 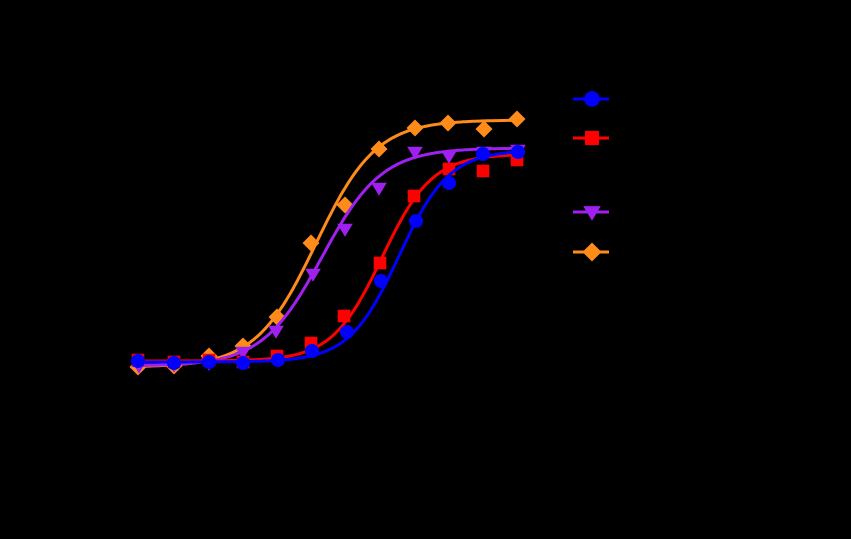 I want to click on legend-entry-blue-circle, so click(x=591, y=99).